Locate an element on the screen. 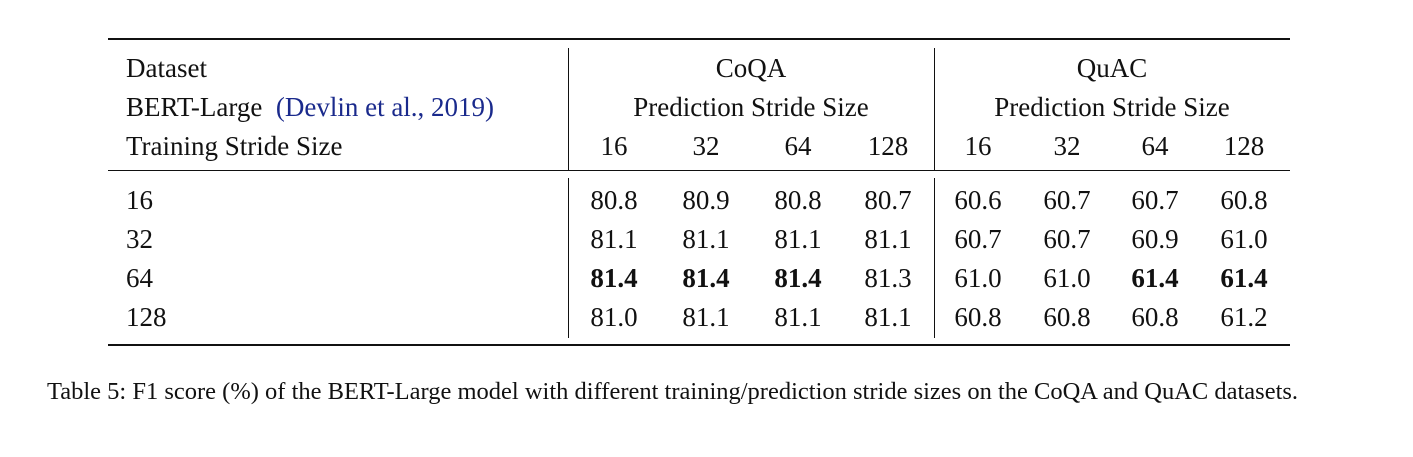  header-quac-stride: 16 is located at coordinates (978, 146).